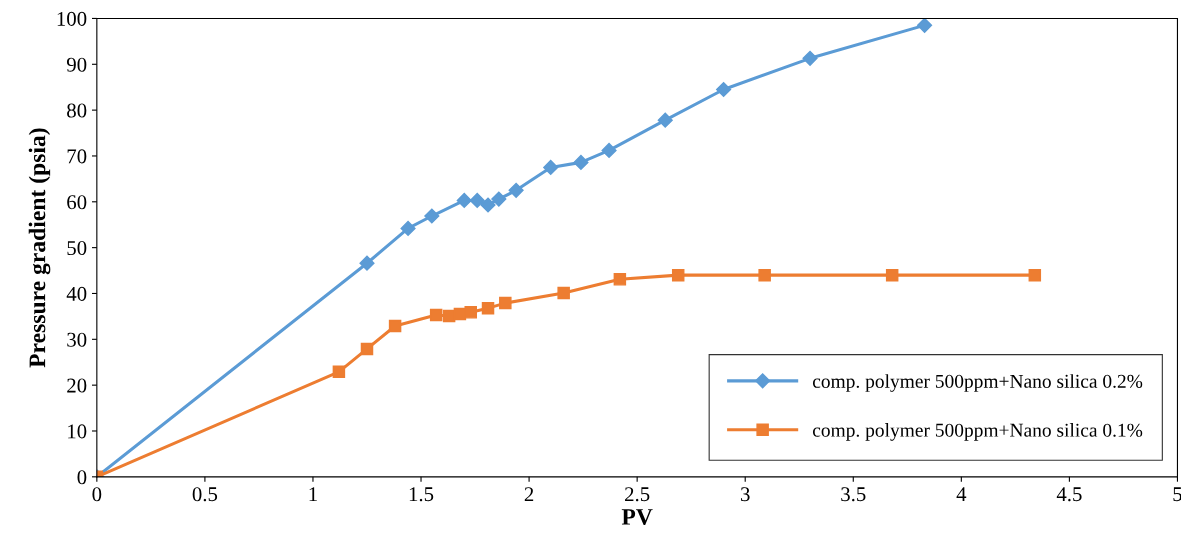 The image size is (1181, 559). Describe the element at coordinates (77, 110) in the screenshot. I see `y-tick-label: 80` at that location.